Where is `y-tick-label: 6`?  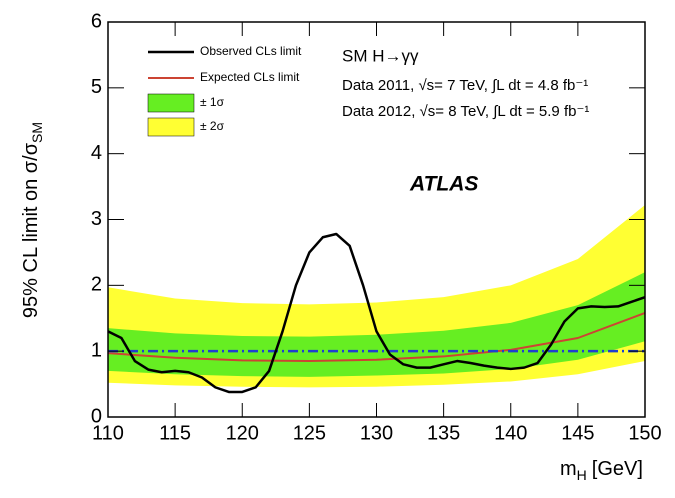 y-tick-label: 6 is located at coordinates (96, 21).